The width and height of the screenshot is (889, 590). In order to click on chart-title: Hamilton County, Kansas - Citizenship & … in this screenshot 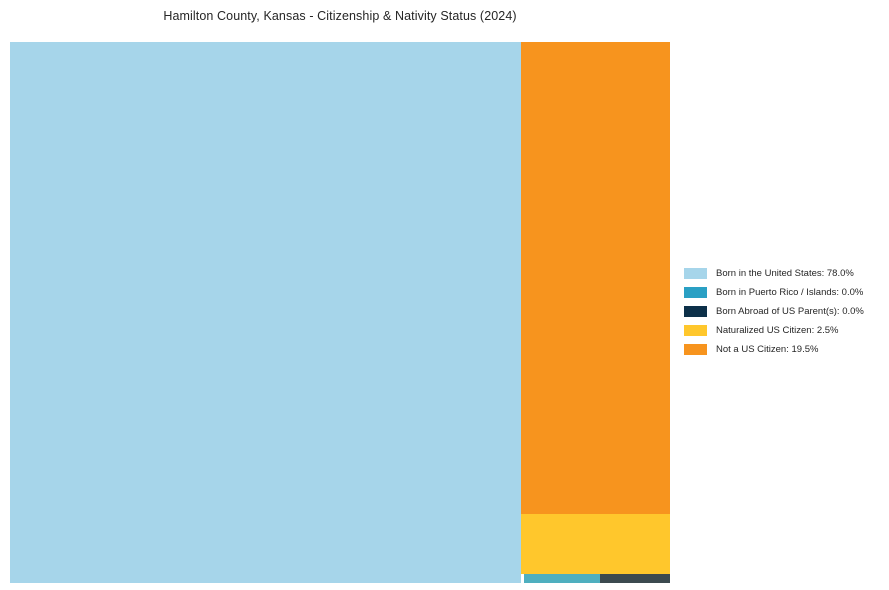, I will do `click(340, 16)`.